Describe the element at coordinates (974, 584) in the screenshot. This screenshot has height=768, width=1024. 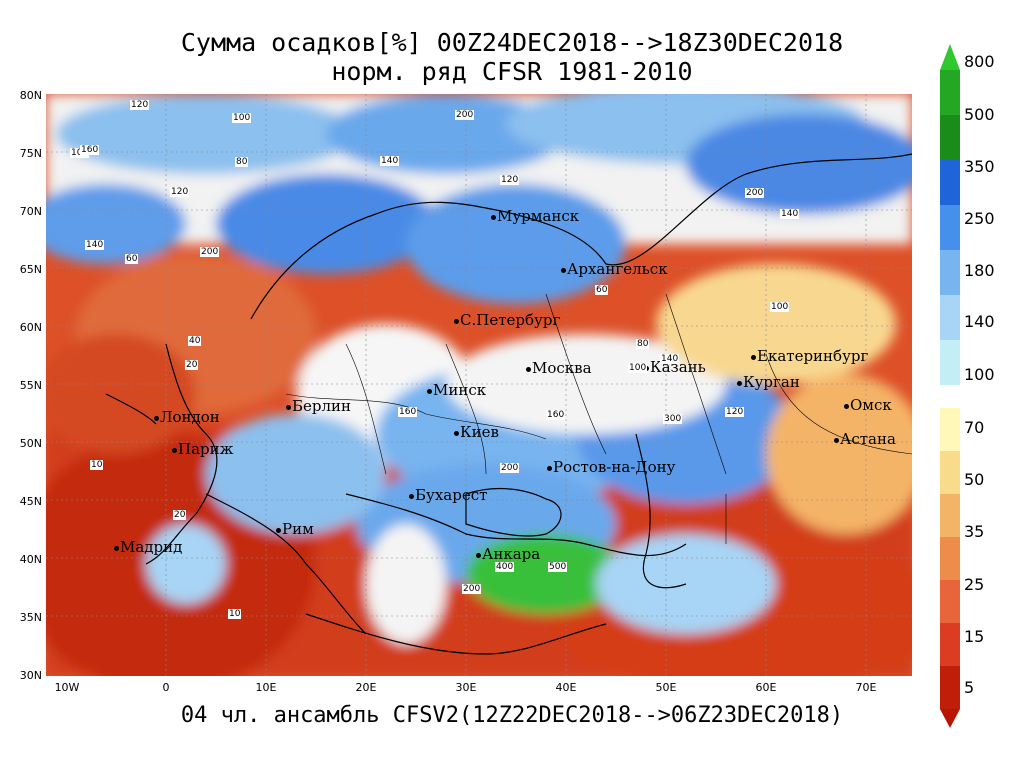
I see `colorbar-label: 25` at that location.